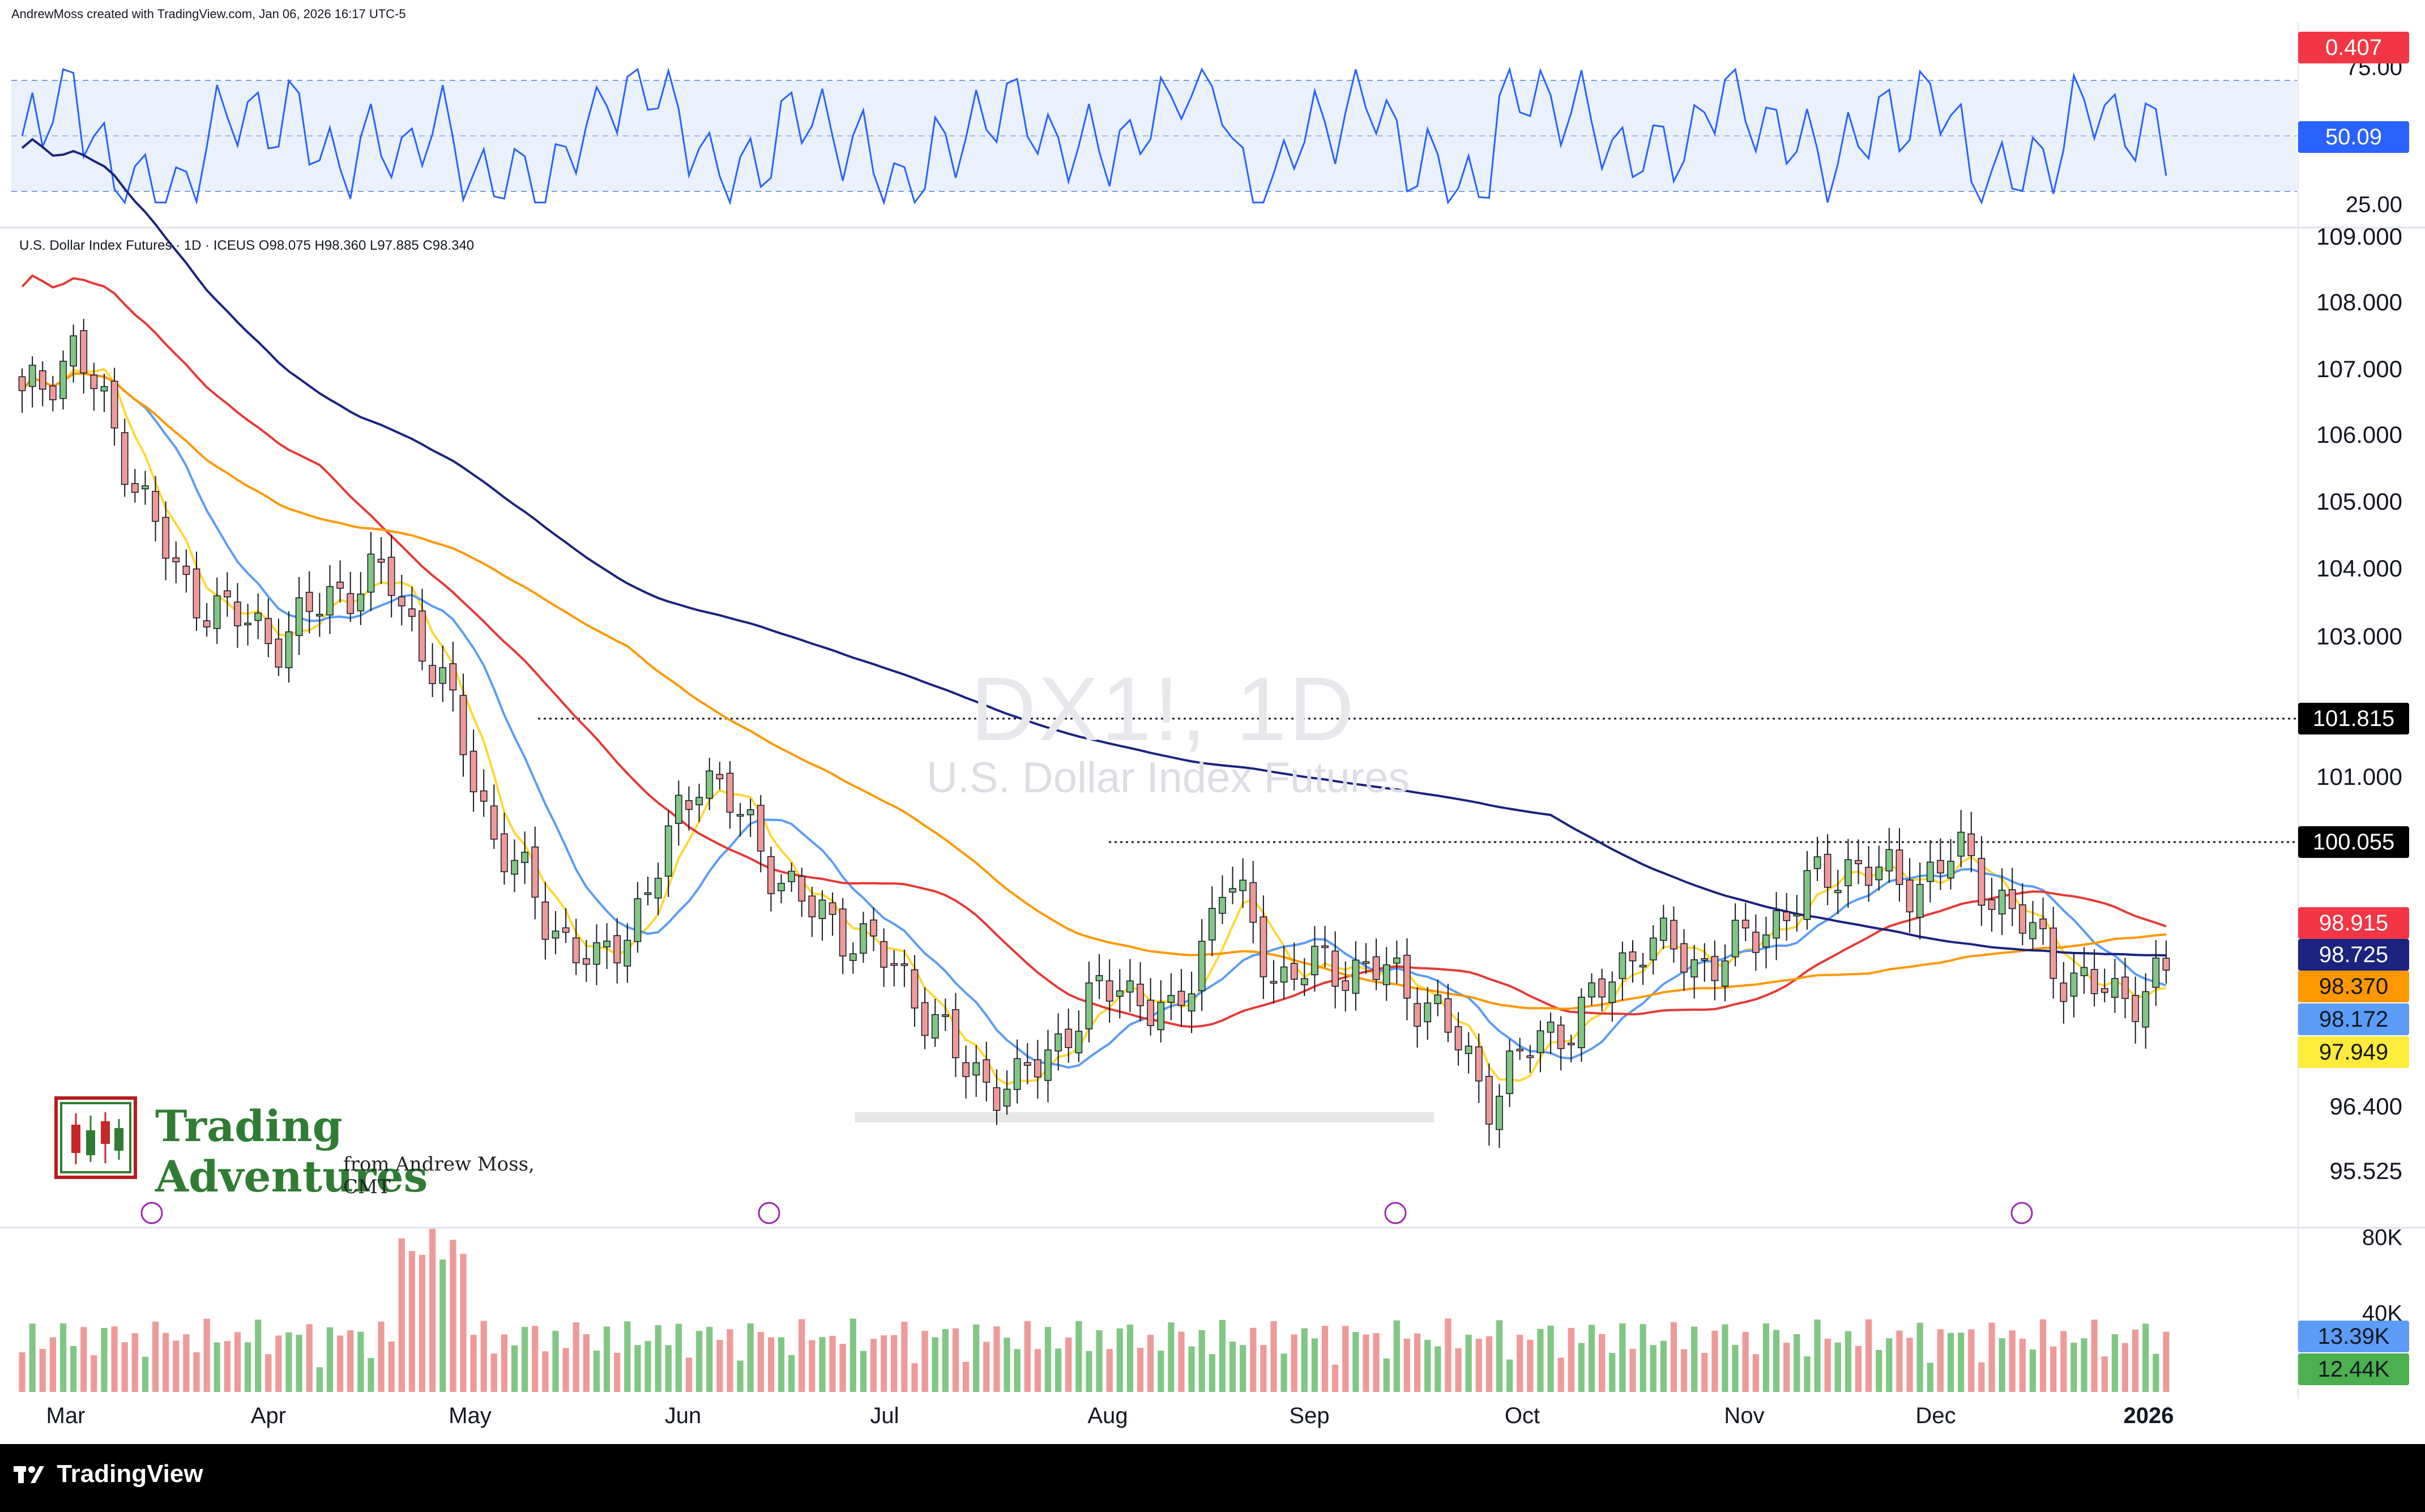  What do you see at coordinates (2021, 1213) in the screenshot?
I see `event-marker-icon` at bounding box center [2021, 1213].